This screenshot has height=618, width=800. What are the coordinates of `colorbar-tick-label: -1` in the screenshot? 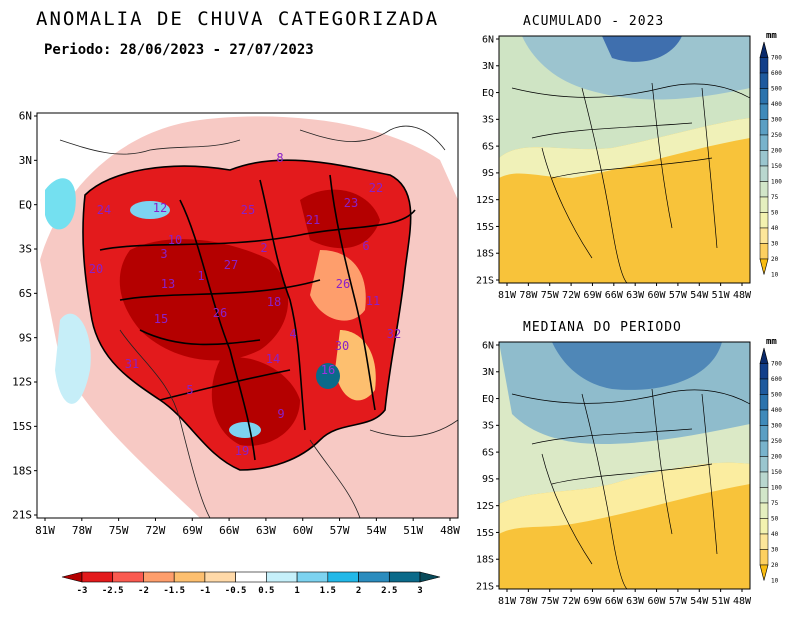 It's located at (204, 591).